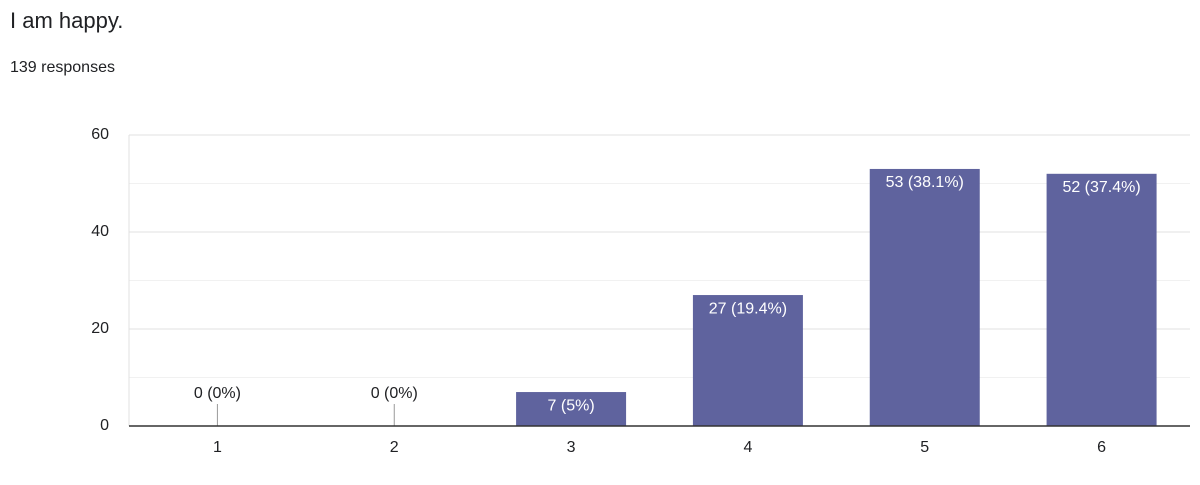 Image resolution: width=1200 pixels, height=485 pixels. What do you see at coordinates (571, 447) in the screenshot?
I see `x-tick-label: 3` at bounding box center [571, 447].